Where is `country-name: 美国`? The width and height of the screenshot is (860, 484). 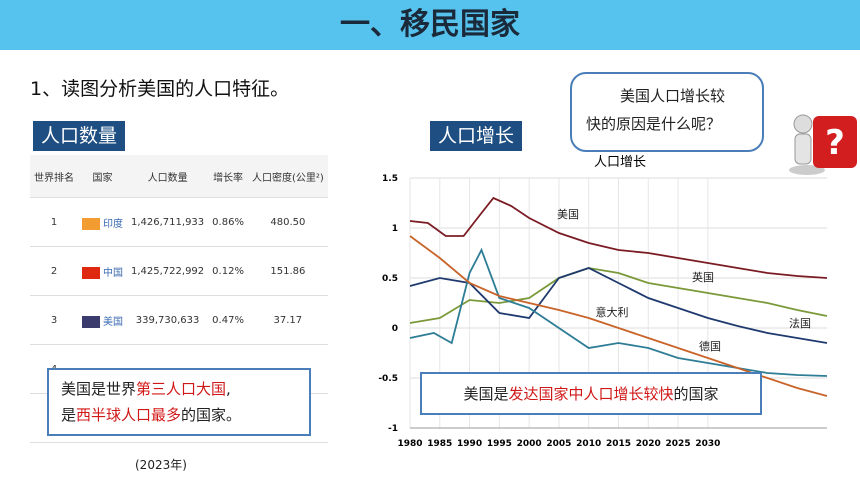
country-name: 美国 is located at coordinates (113, 322).